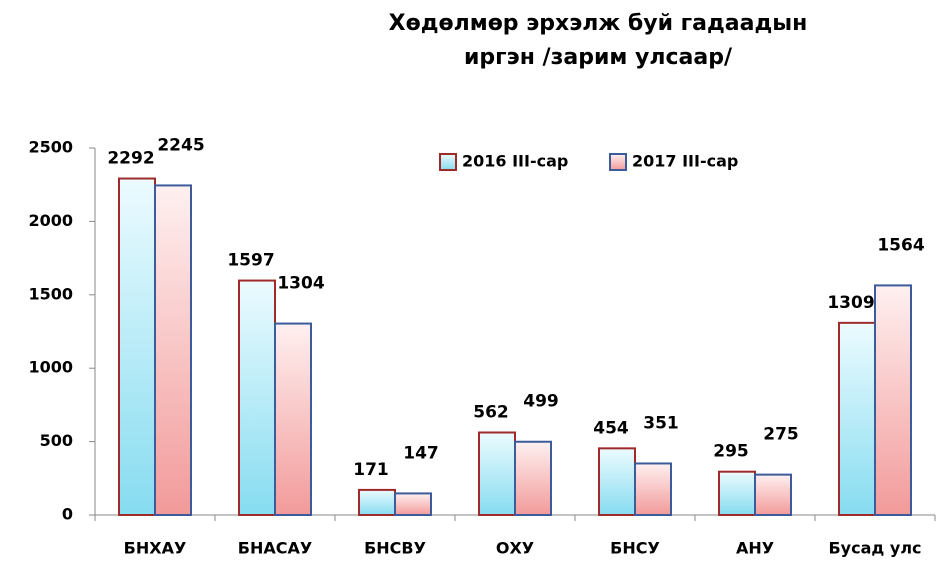 The image size is (942, 564). Describe the element at coordinates (50, 367) in the screenshot. I see `y-tick-label: 1000` at that location.